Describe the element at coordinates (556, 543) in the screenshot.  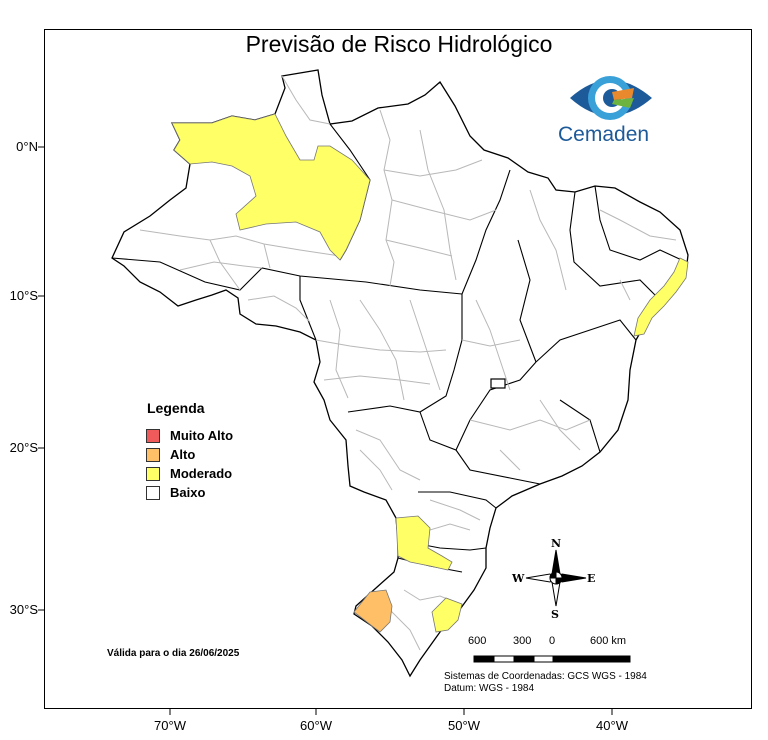
I see `compass-n-label: N` at that location.